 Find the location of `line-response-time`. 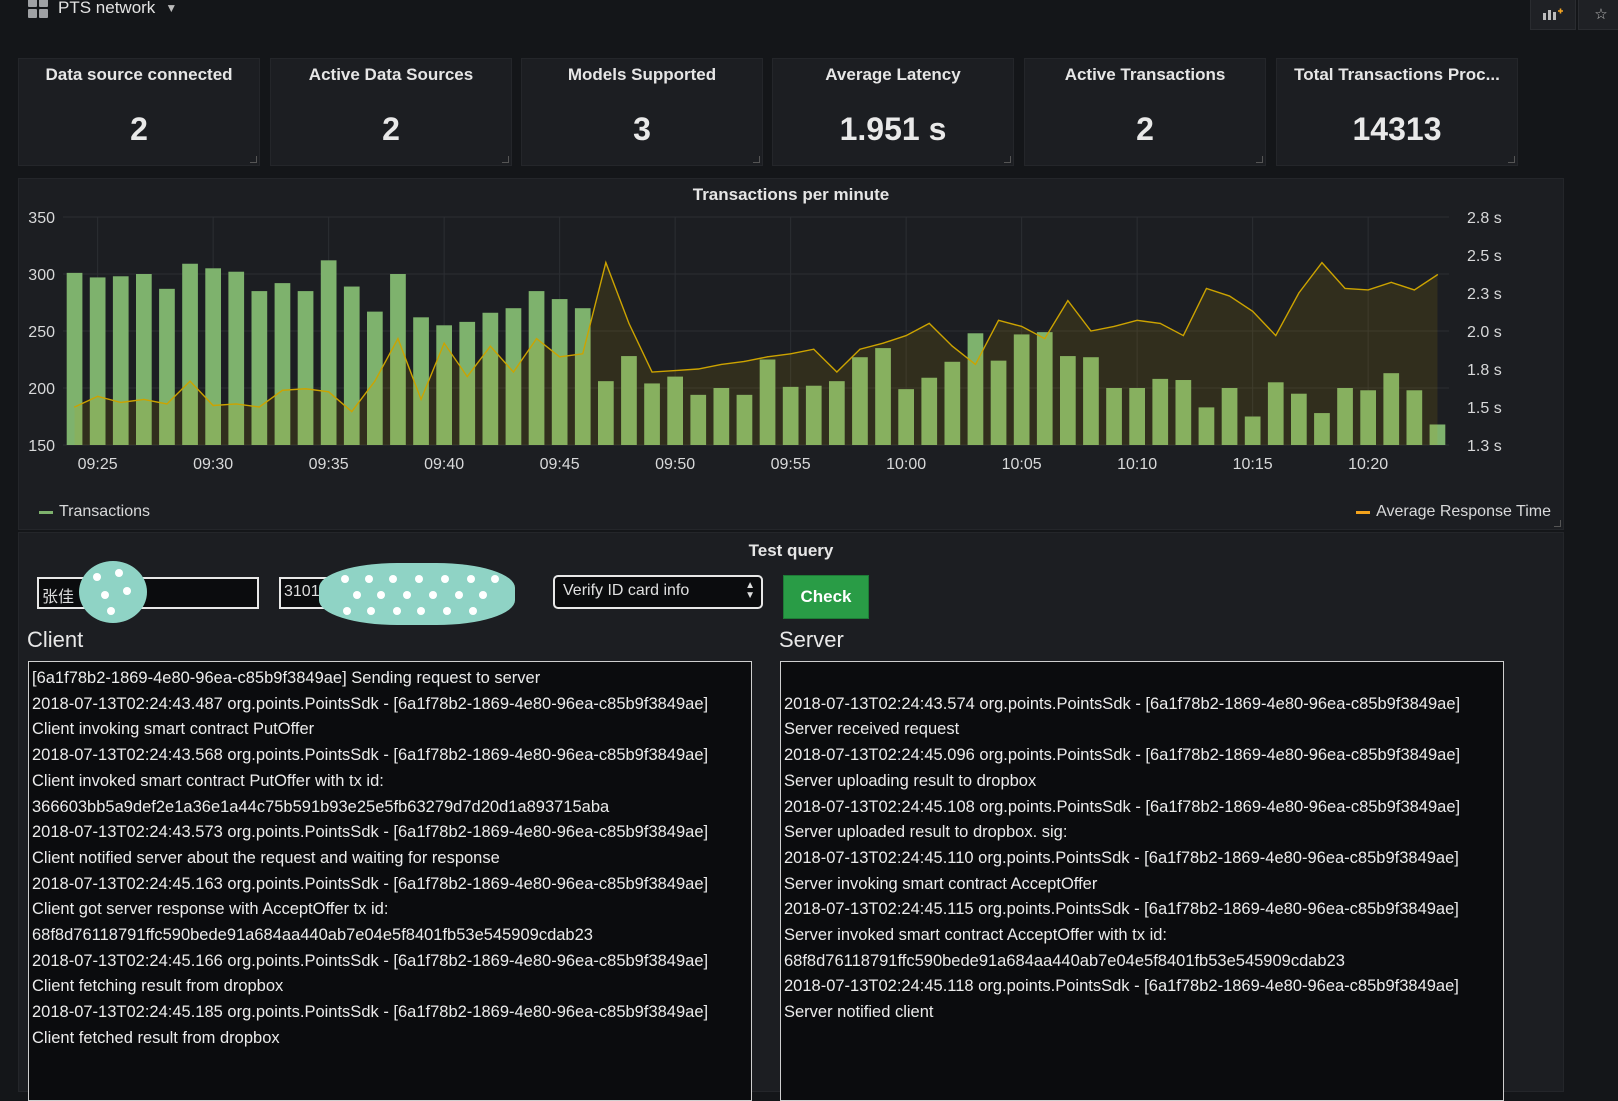

line-response-time is located at coordinates (756, 336).